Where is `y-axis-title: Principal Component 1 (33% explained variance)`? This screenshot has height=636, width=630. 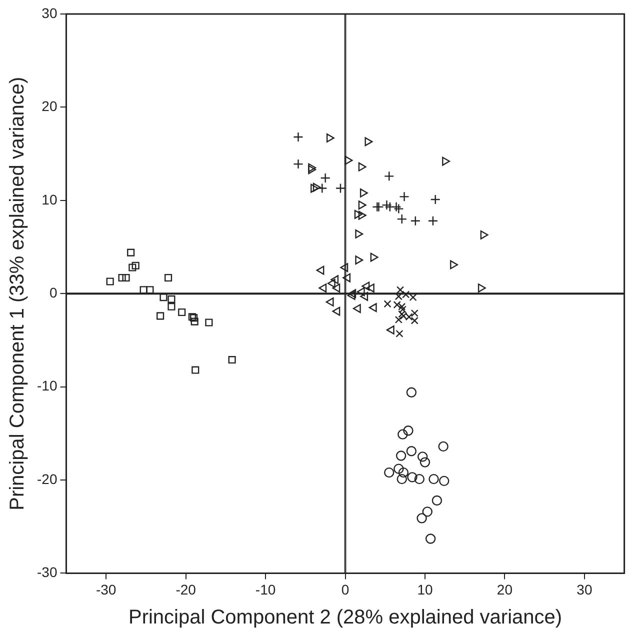
y-axis-title: Principal Component 1 (33% explained variance) is located at coordinates (17, 293).